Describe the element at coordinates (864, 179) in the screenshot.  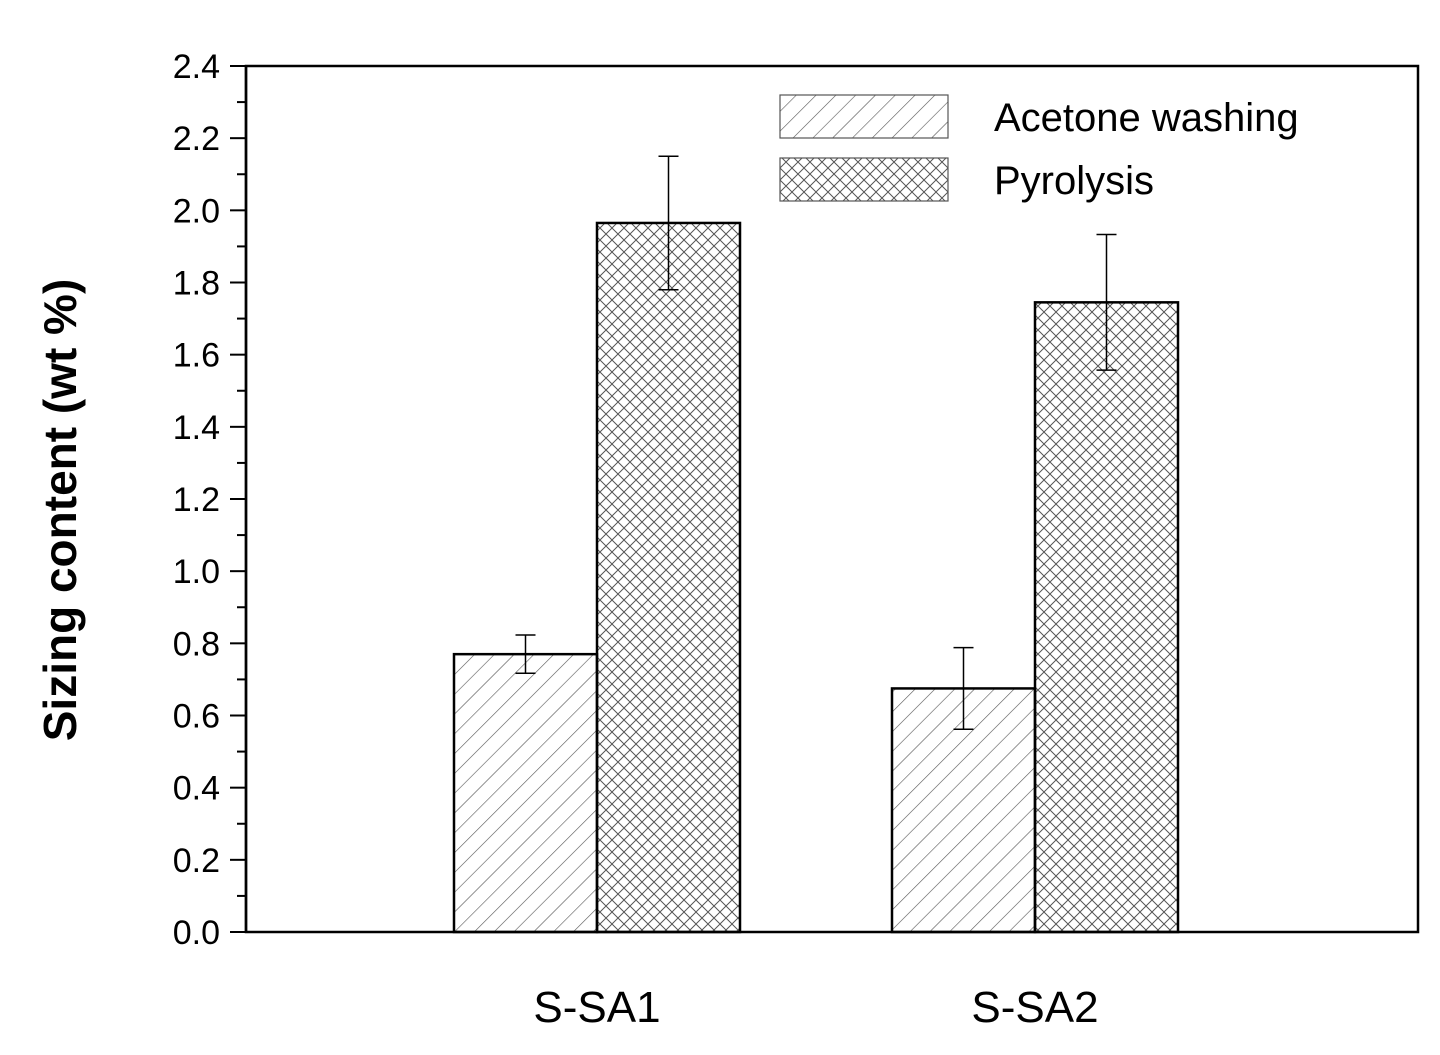
I see `legend-swatch-pyrolysis` at that location.